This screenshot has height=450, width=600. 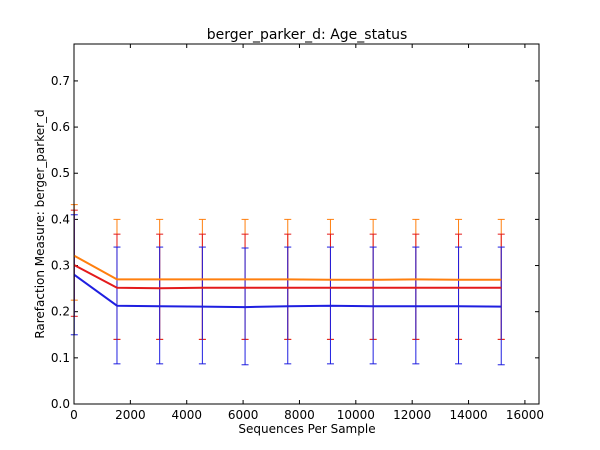 What do you see at coordinates (40, 223) in the screenshot?
I see `y-axis-label: Rarefaction Measure: berger_parker_d` at bounding box center [40, 223].